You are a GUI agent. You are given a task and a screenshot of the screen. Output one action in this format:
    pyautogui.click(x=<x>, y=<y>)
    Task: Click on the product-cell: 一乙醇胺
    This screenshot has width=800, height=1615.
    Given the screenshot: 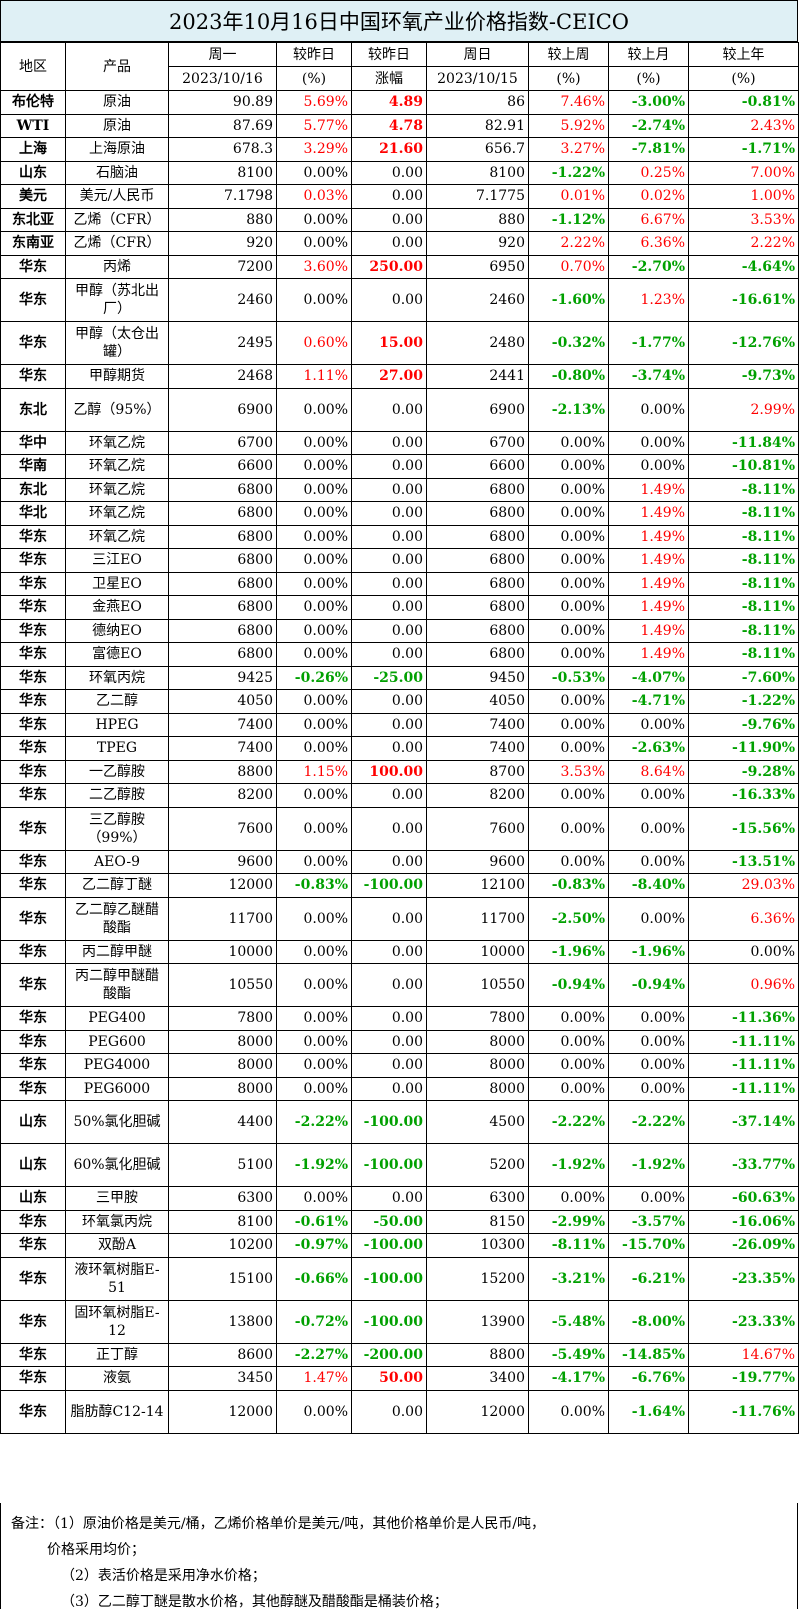 What is the action you would take?
    pyautogui.click(x=117, y=771)
    